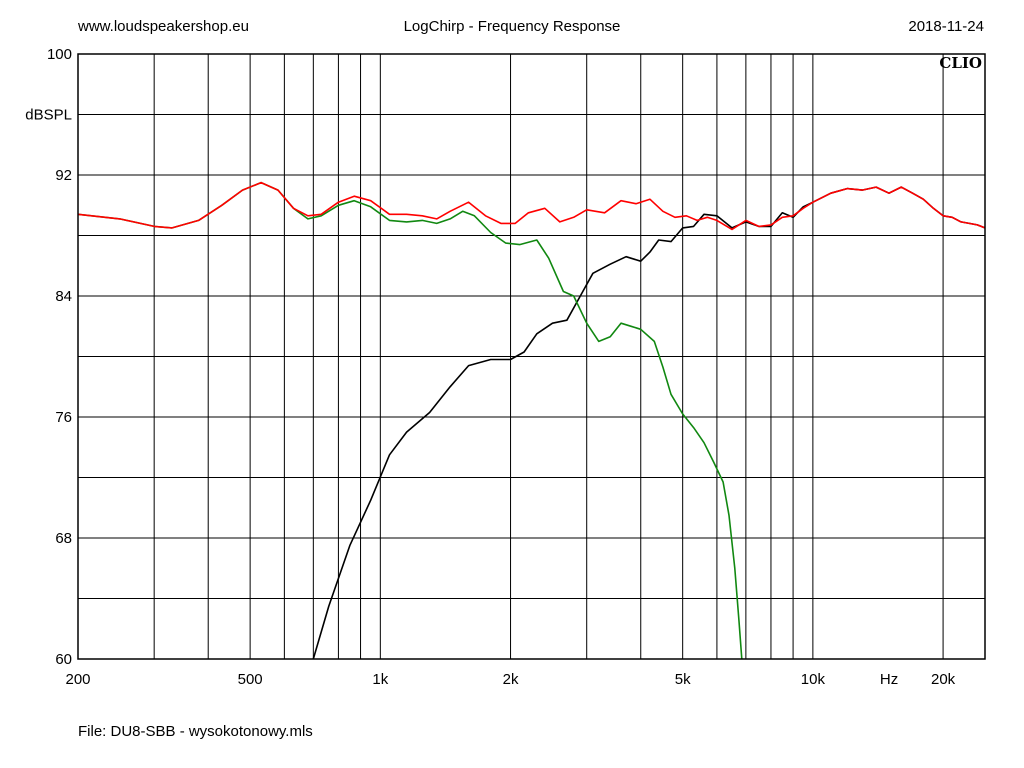  Describe the element at coordinates (63, 417) in the screenshot. I see `y-tick-label: 76` at that location.